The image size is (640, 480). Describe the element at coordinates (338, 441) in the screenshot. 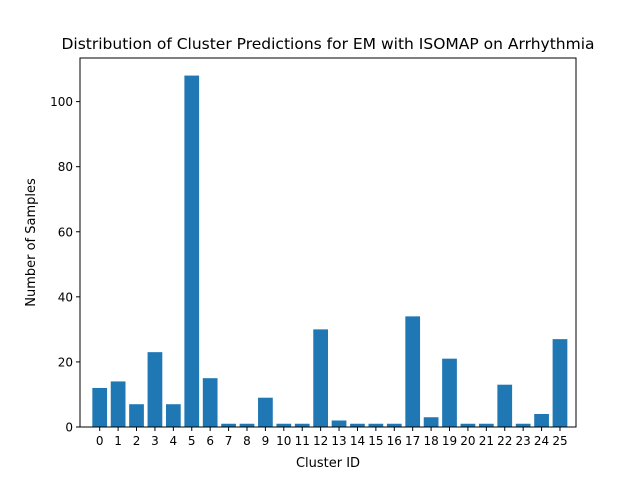

I see `x-tick-label: 13` at that location.